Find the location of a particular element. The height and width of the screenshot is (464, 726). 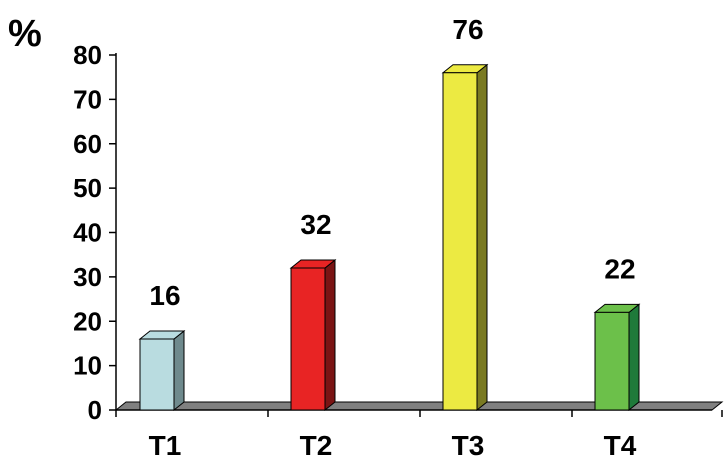

bar-t1 is located at coordinates (162, 370).